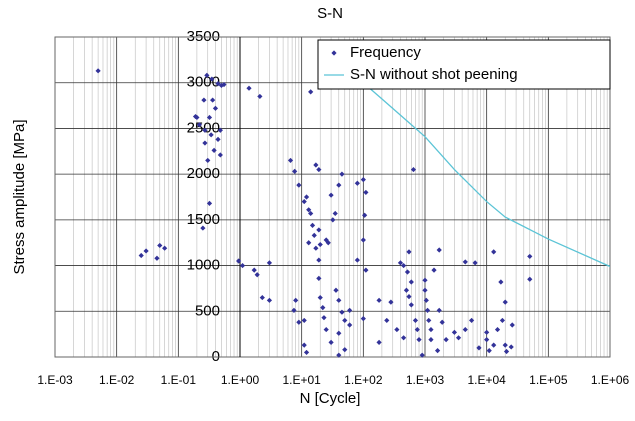 The height and width of the screenshot is (421, 635). I want to click on y-tick-label: 500, so click(207, 310).